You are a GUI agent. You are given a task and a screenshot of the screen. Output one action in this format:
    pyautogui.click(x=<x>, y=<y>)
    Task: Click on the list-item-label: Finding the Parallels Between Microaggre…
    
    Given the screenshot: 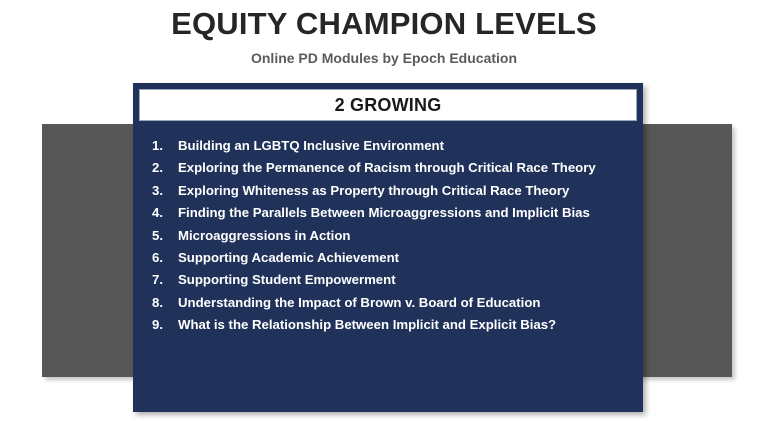 What is the action you would take?
    pyautogui.click(x=384, y=213)
    